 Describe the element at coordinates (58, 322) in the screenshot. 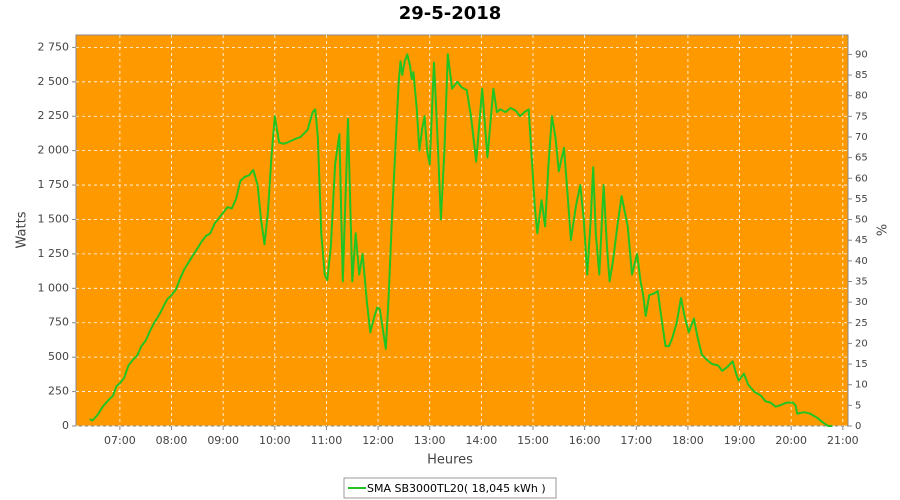

I see `y-tick-label: 750` at that location.